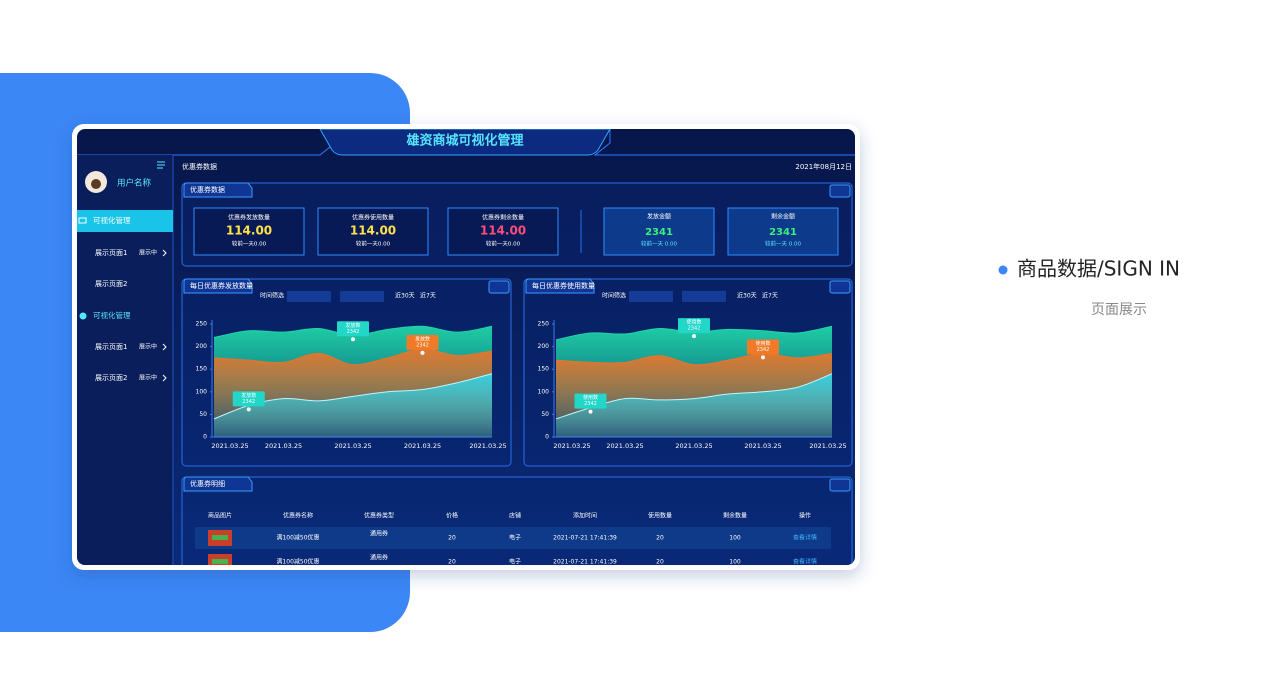  What do you see at coordinates (207, 483) in the screenshot?
I see `panel-title: 优惠券明细` at bounding box center [207, 483].